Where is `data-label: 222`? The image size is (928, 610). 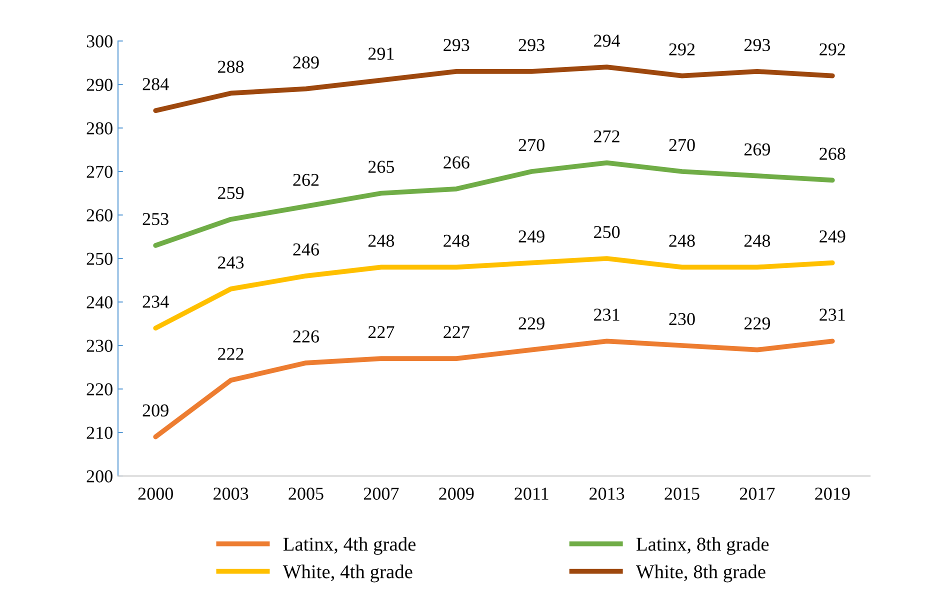
data-label: 222 is located at coordinates (231, 354).